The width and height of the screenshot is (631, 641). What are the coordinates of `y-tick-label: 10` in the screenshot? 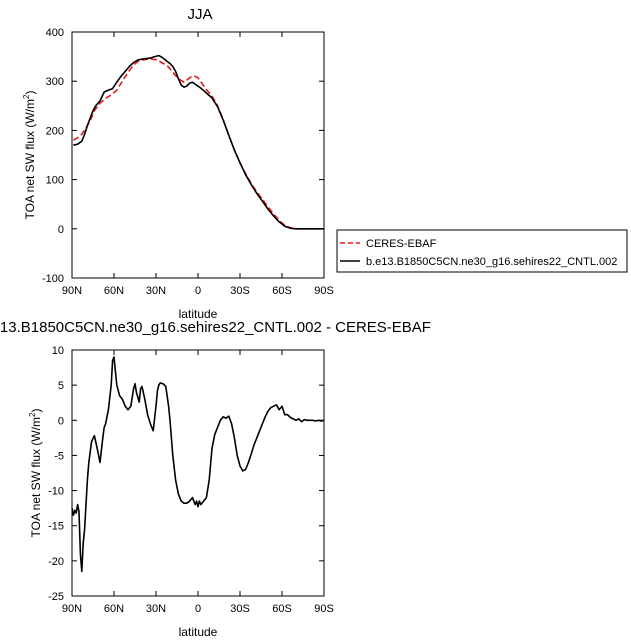 It's located at (58, 351).